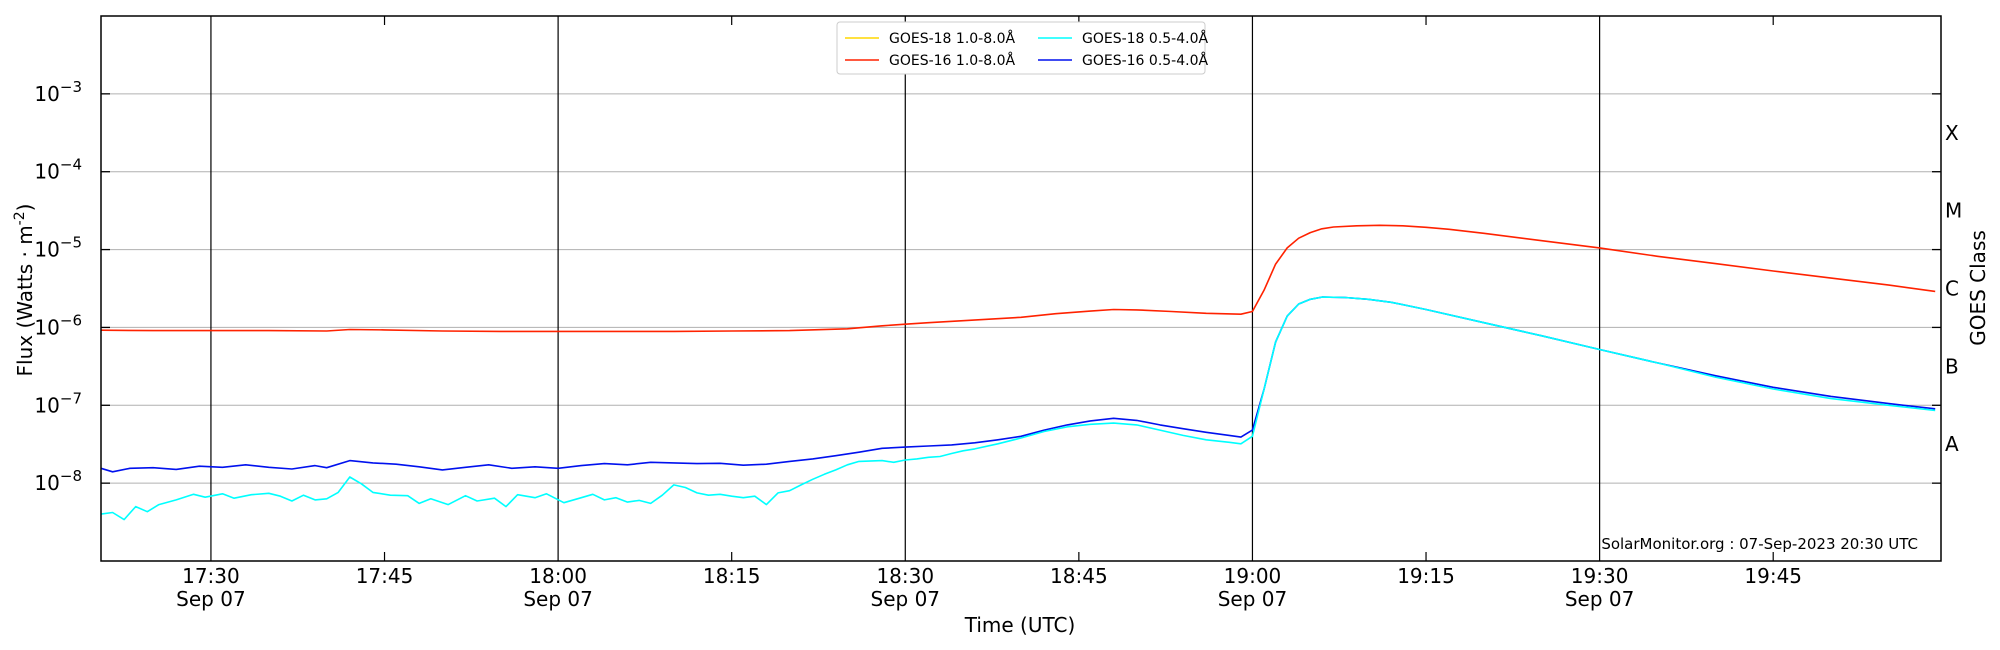 Image resolution: width=2000 pixels, height=650 pixels. Describe the element at coordinates (211, 599) in the screenshot. I see `x-tick-date-0: Sep 07` at that location.